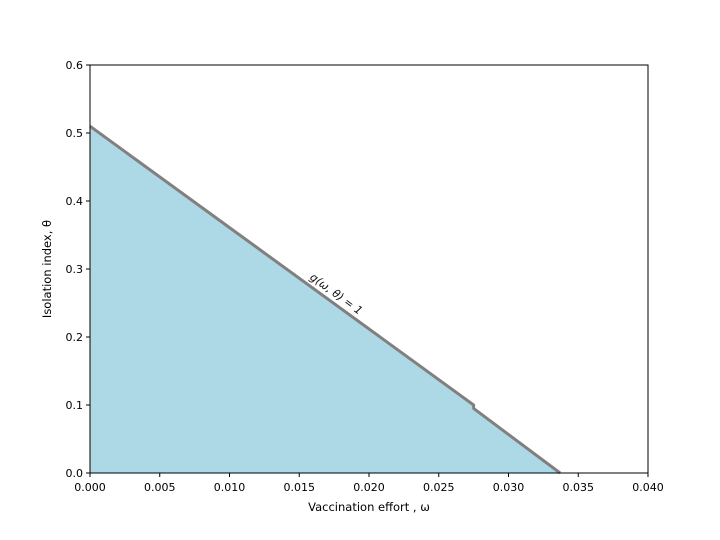  Describe the element at coordinates (509, 487) in the screenshot. I see `x-tick-label: 0.030` at that location.